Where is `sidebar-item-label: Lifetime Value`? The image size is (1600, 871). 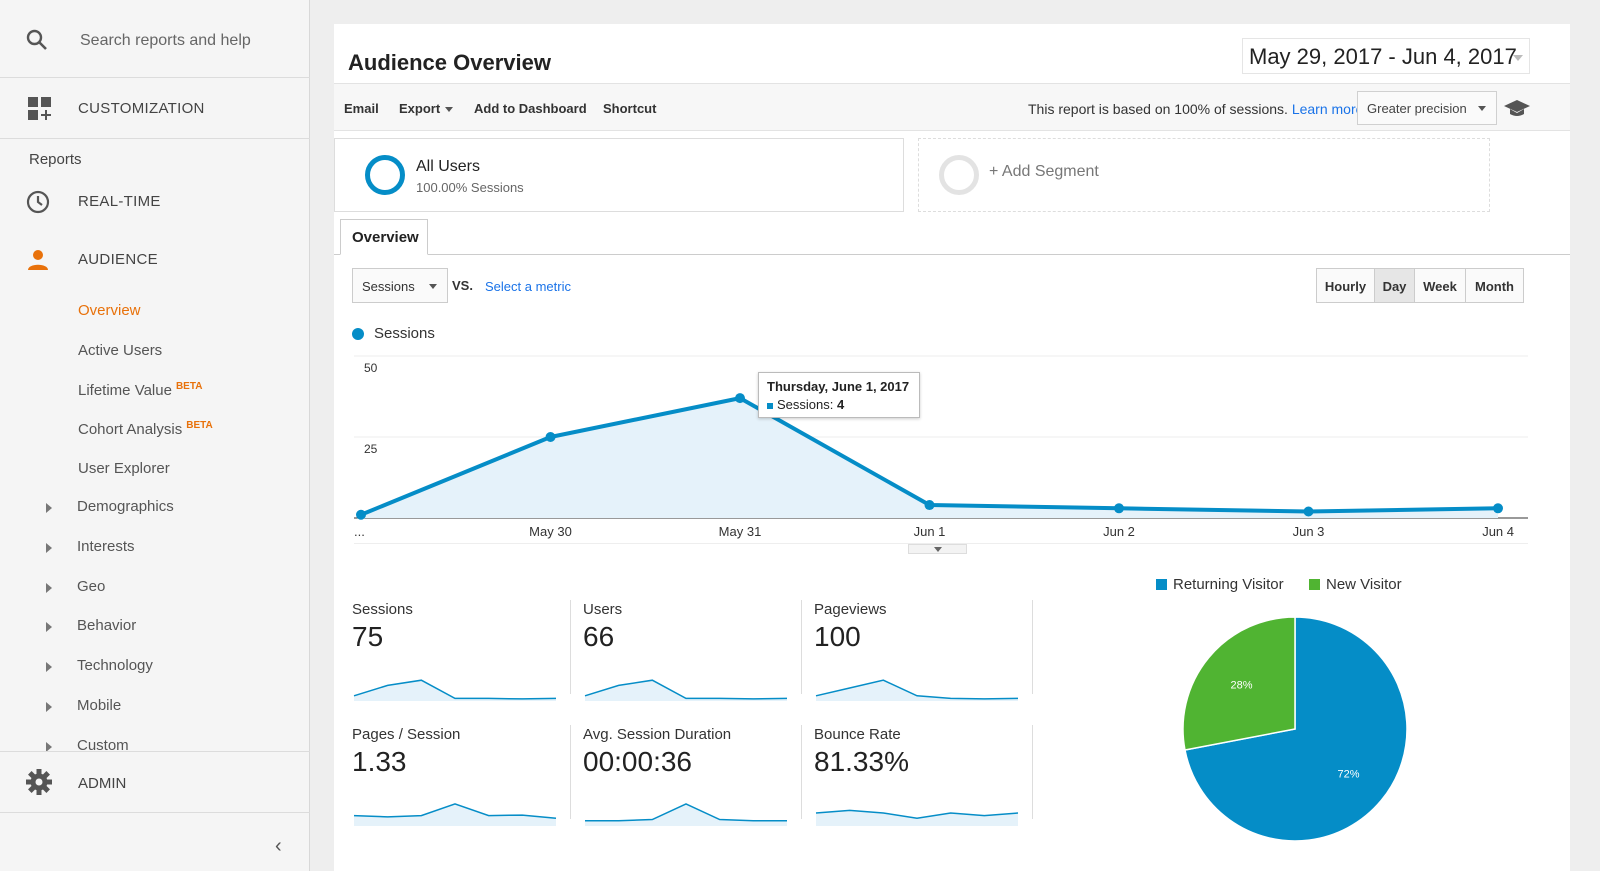
sidebar-item-label: Lifetime Value is located at coordinates (125, 390).